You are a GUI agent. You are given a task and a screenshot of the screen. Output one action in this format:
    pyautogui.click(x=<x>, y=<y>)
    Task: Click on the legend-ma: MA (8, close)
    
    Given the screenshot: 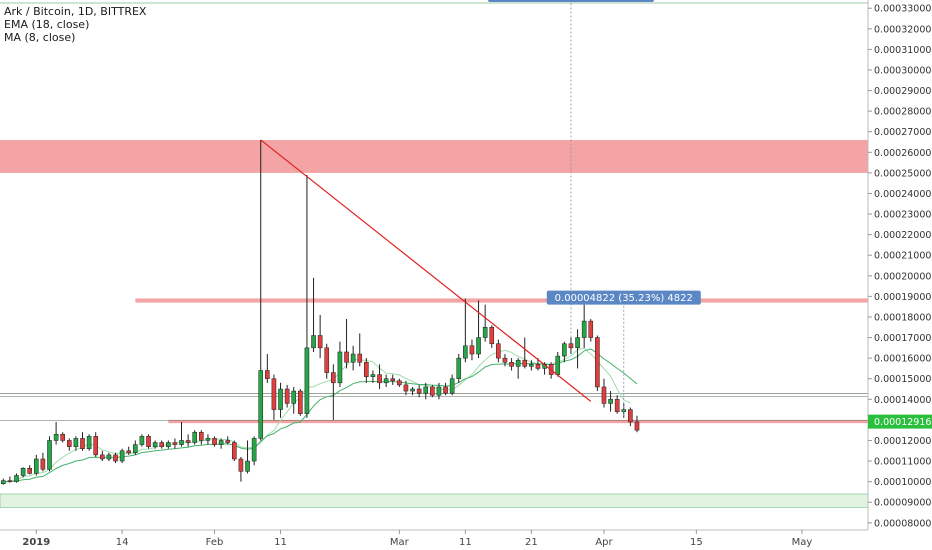 What is the action you would take?
    pyautogui.click(x=40, y=37)
    